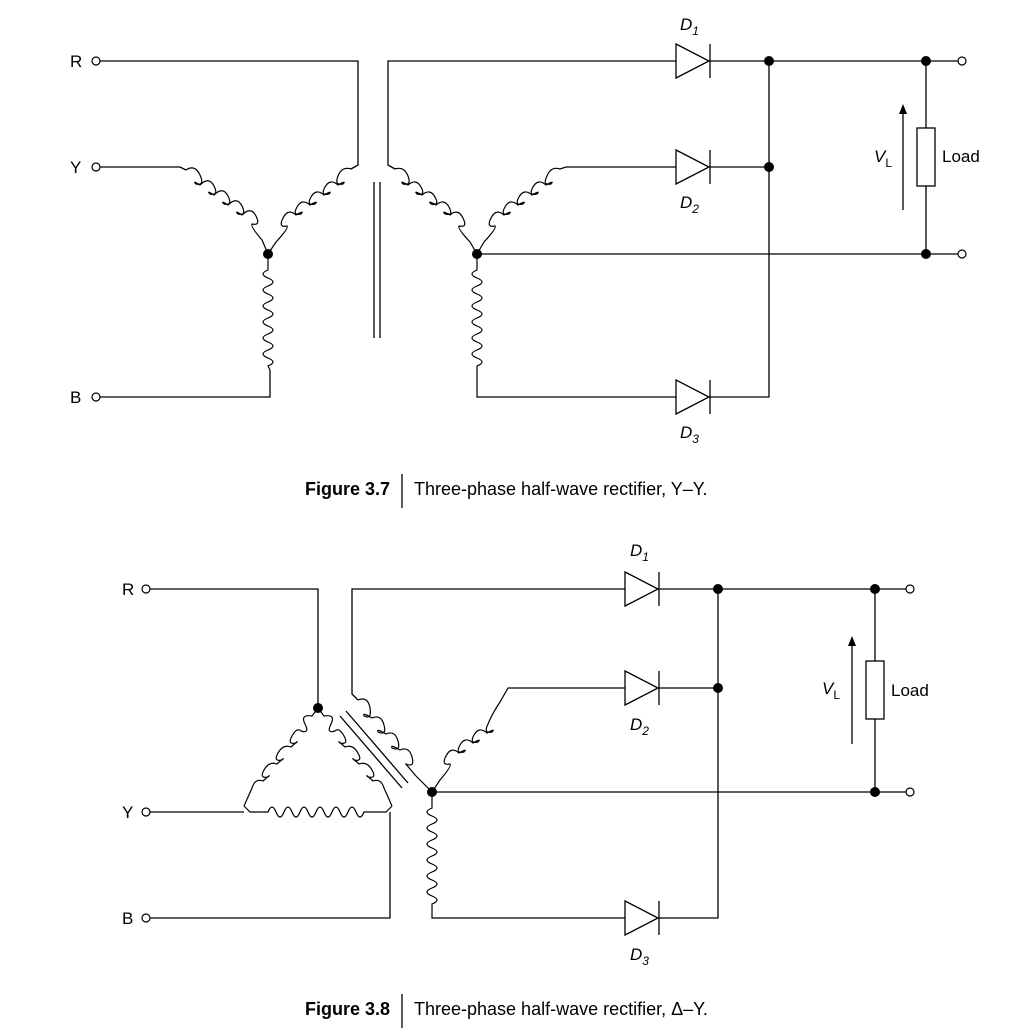 This screenshot has height=1034, width=1024. Describe the element at coordinates (268, 312) in the screenshot. I see `primary-winding-b` at that location.